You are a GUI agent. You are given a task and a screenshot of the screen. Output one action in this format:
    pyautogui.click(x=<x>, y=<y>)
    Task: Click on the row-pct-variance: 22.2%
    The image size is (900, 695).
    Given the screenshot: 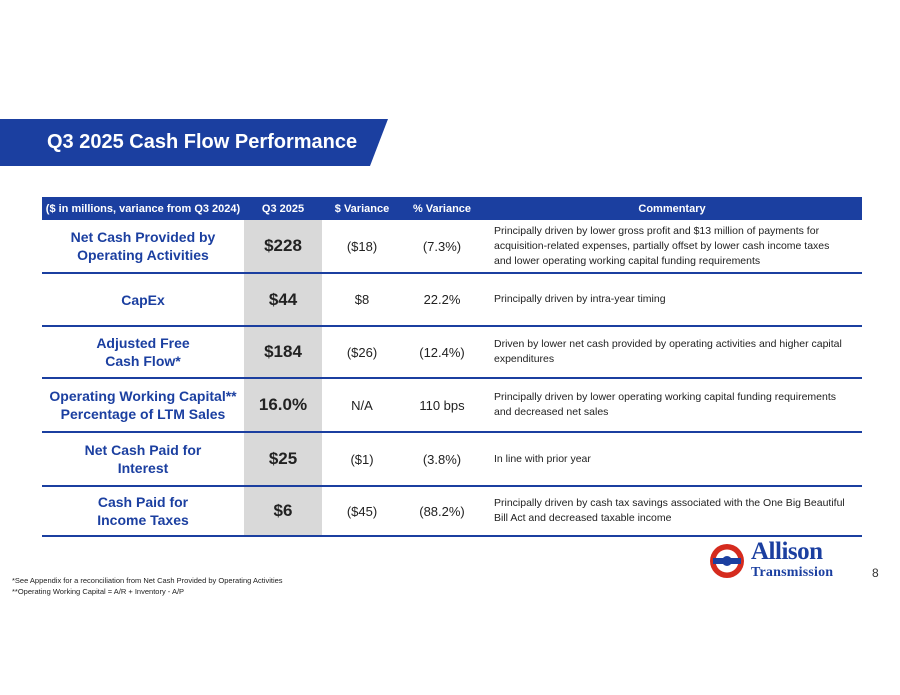 What is the action you would take?
    pyautogui.click(x=442, y=299)
    